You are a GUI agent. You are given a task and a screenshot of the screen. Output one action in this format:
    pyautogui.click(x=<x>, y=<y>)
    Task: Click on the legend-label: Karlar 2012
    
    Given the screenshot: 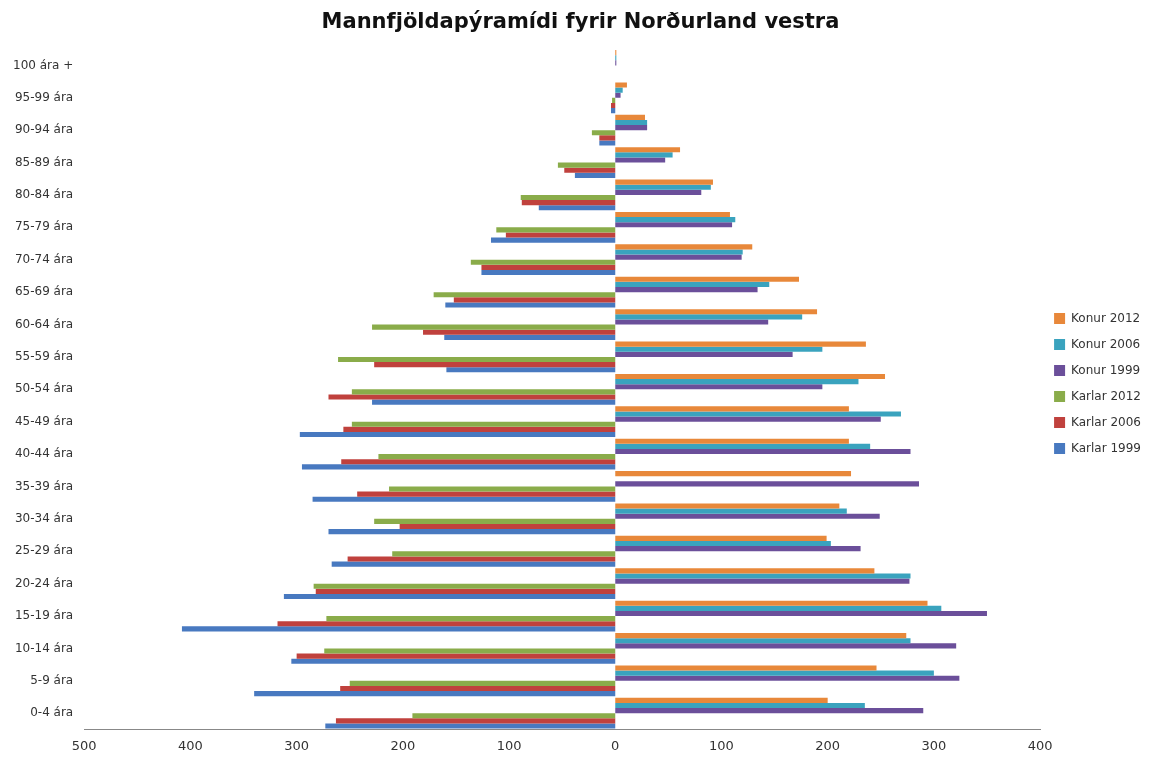 What is the action you would take?
    pyautogui.click(x=1106, y=395)
    